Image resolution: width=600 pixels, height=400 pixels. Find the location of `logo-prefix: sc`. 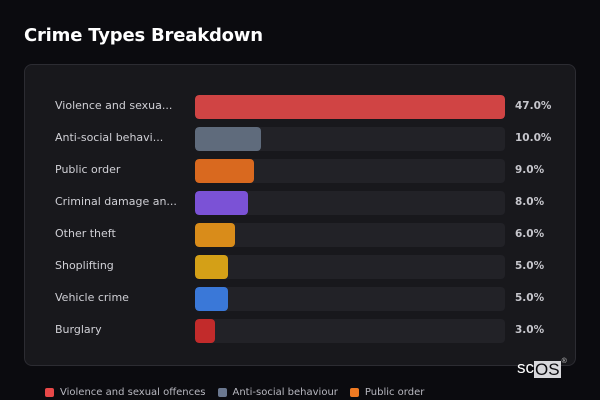

logo-prefix: sc is located at coordinates (525, 367).